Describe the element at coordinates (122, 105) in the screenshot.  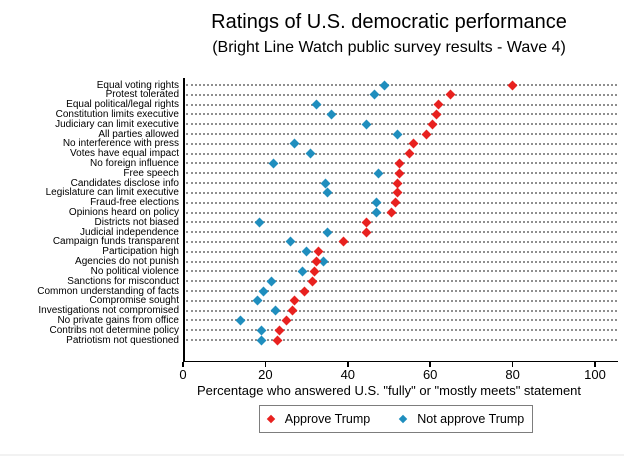
I see `category-label: Equal political/legal rights` at that location.